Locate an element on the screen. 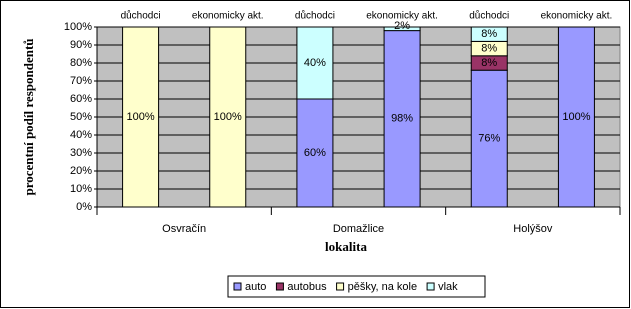 The width and height of the screenshot is (631, 309). y-tick-label: 20% is located at coordinates (81, 171).